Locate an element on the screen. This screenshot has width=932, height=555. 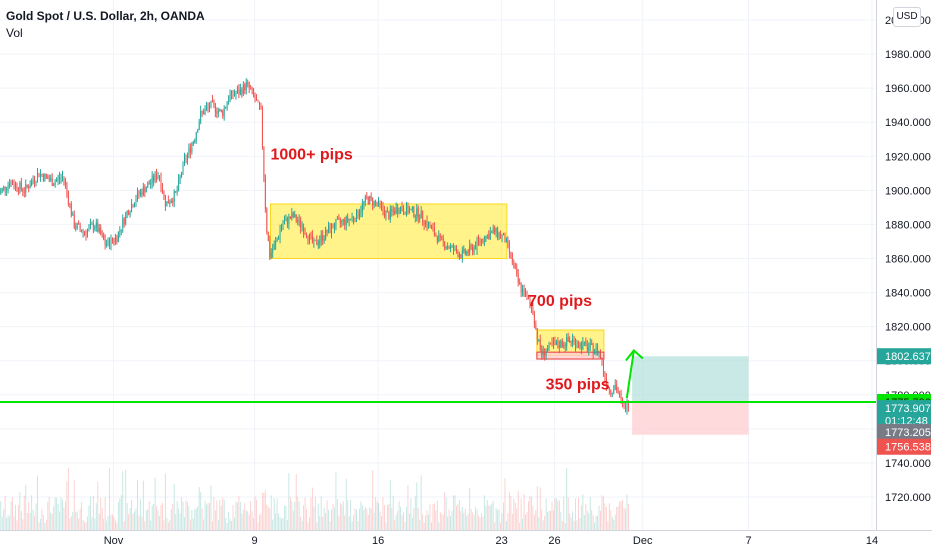
time-tick-label: 14 is located at coordinates (872, 541).